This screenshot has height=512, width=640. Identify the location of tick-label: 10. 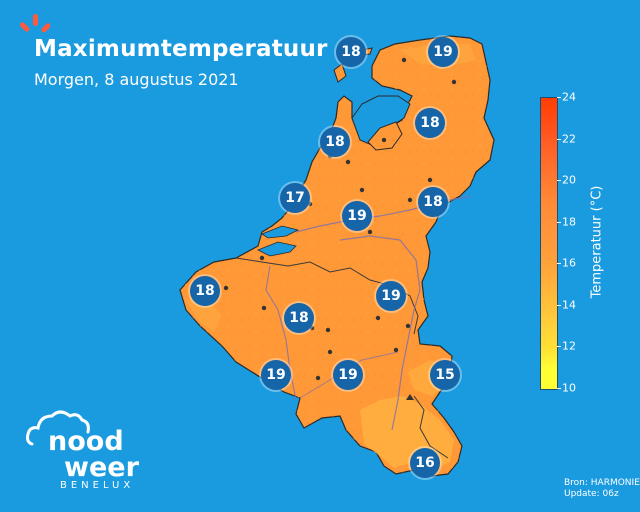
(569, 388).